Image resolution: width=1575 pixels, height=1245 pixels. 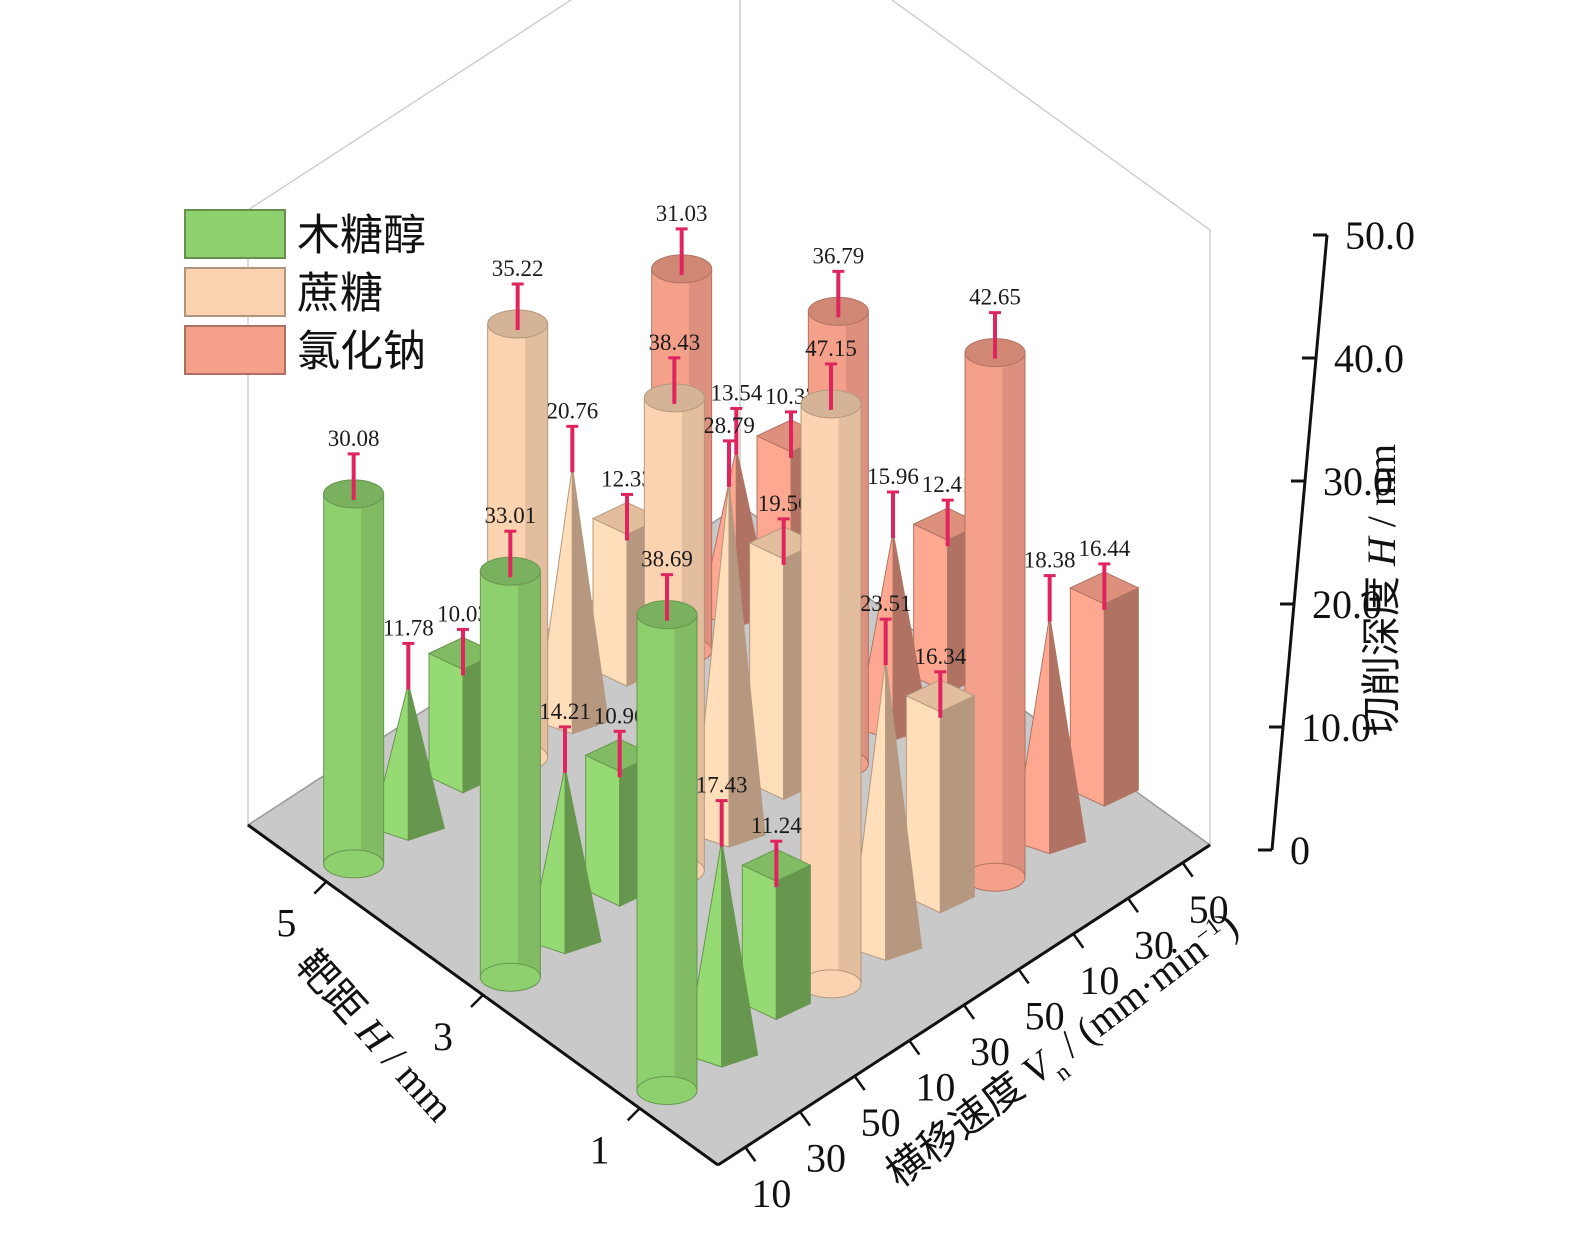 I want to click on z-tick-label: 0, so click(x=1300, y=850).